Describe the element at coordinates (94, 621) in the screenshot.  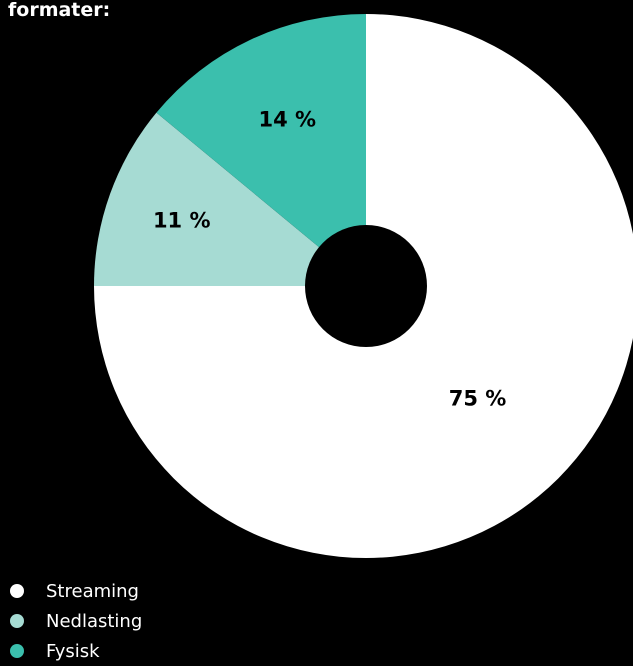
I see `legend-label-nedlasting: Nedlasting` at that location.